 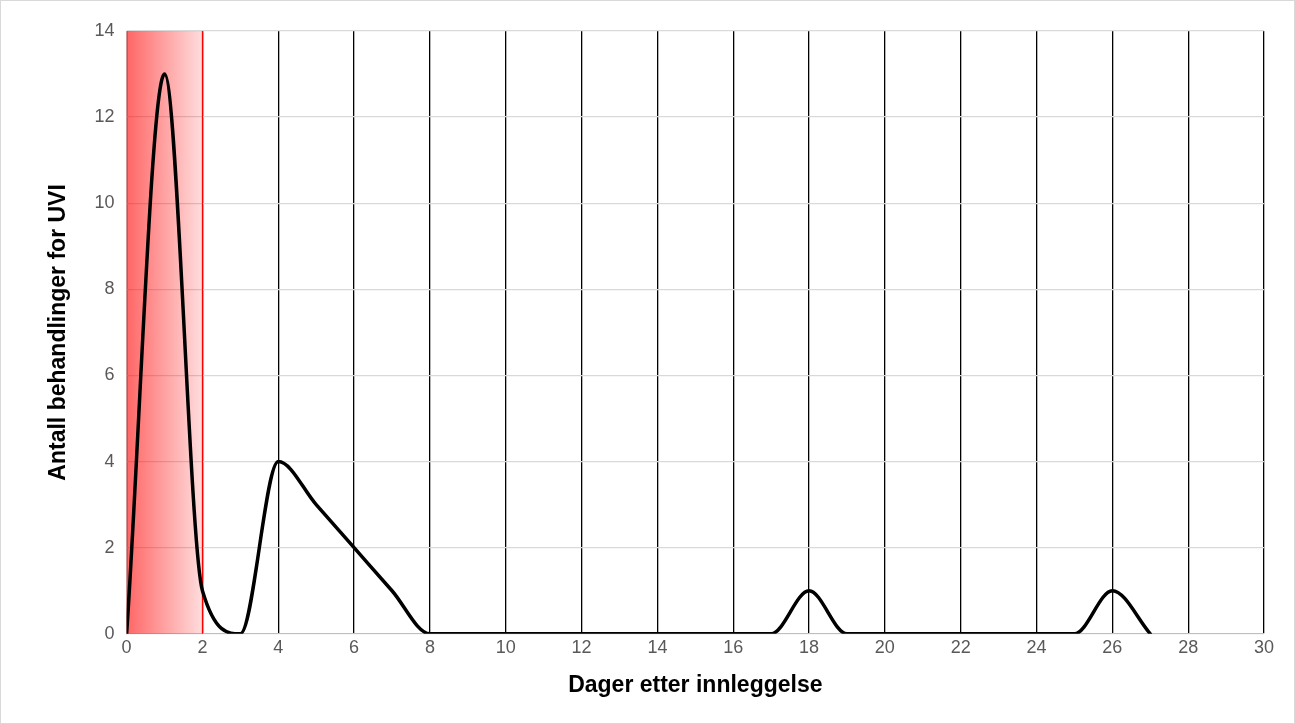 What do you see at coordinates (809, 646) in the screenshot?
I see `x-tick-label: 18` at bounding box center [809, 646].